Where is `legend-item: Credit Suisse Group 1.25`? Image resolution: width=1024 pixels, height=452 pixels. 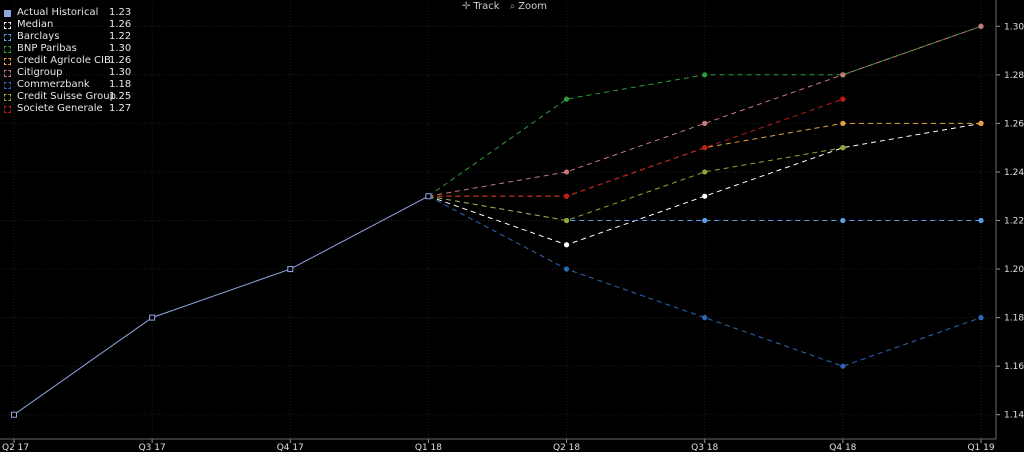 legend-item: Credit Suisse Group 1.25 is located at coordinates (71, 97).